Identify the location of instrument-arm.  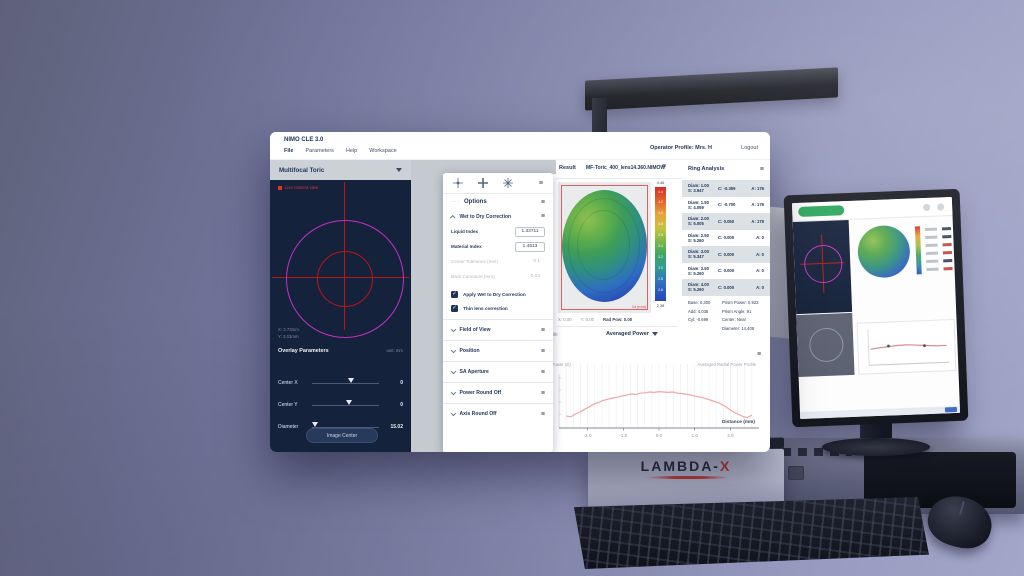
(711, 89).